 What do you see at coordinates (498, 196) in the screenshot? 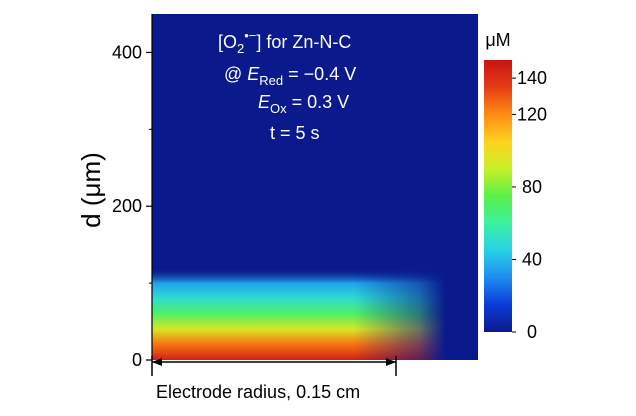
I see `colorbar-gradient` at bounding box center [498, 196].